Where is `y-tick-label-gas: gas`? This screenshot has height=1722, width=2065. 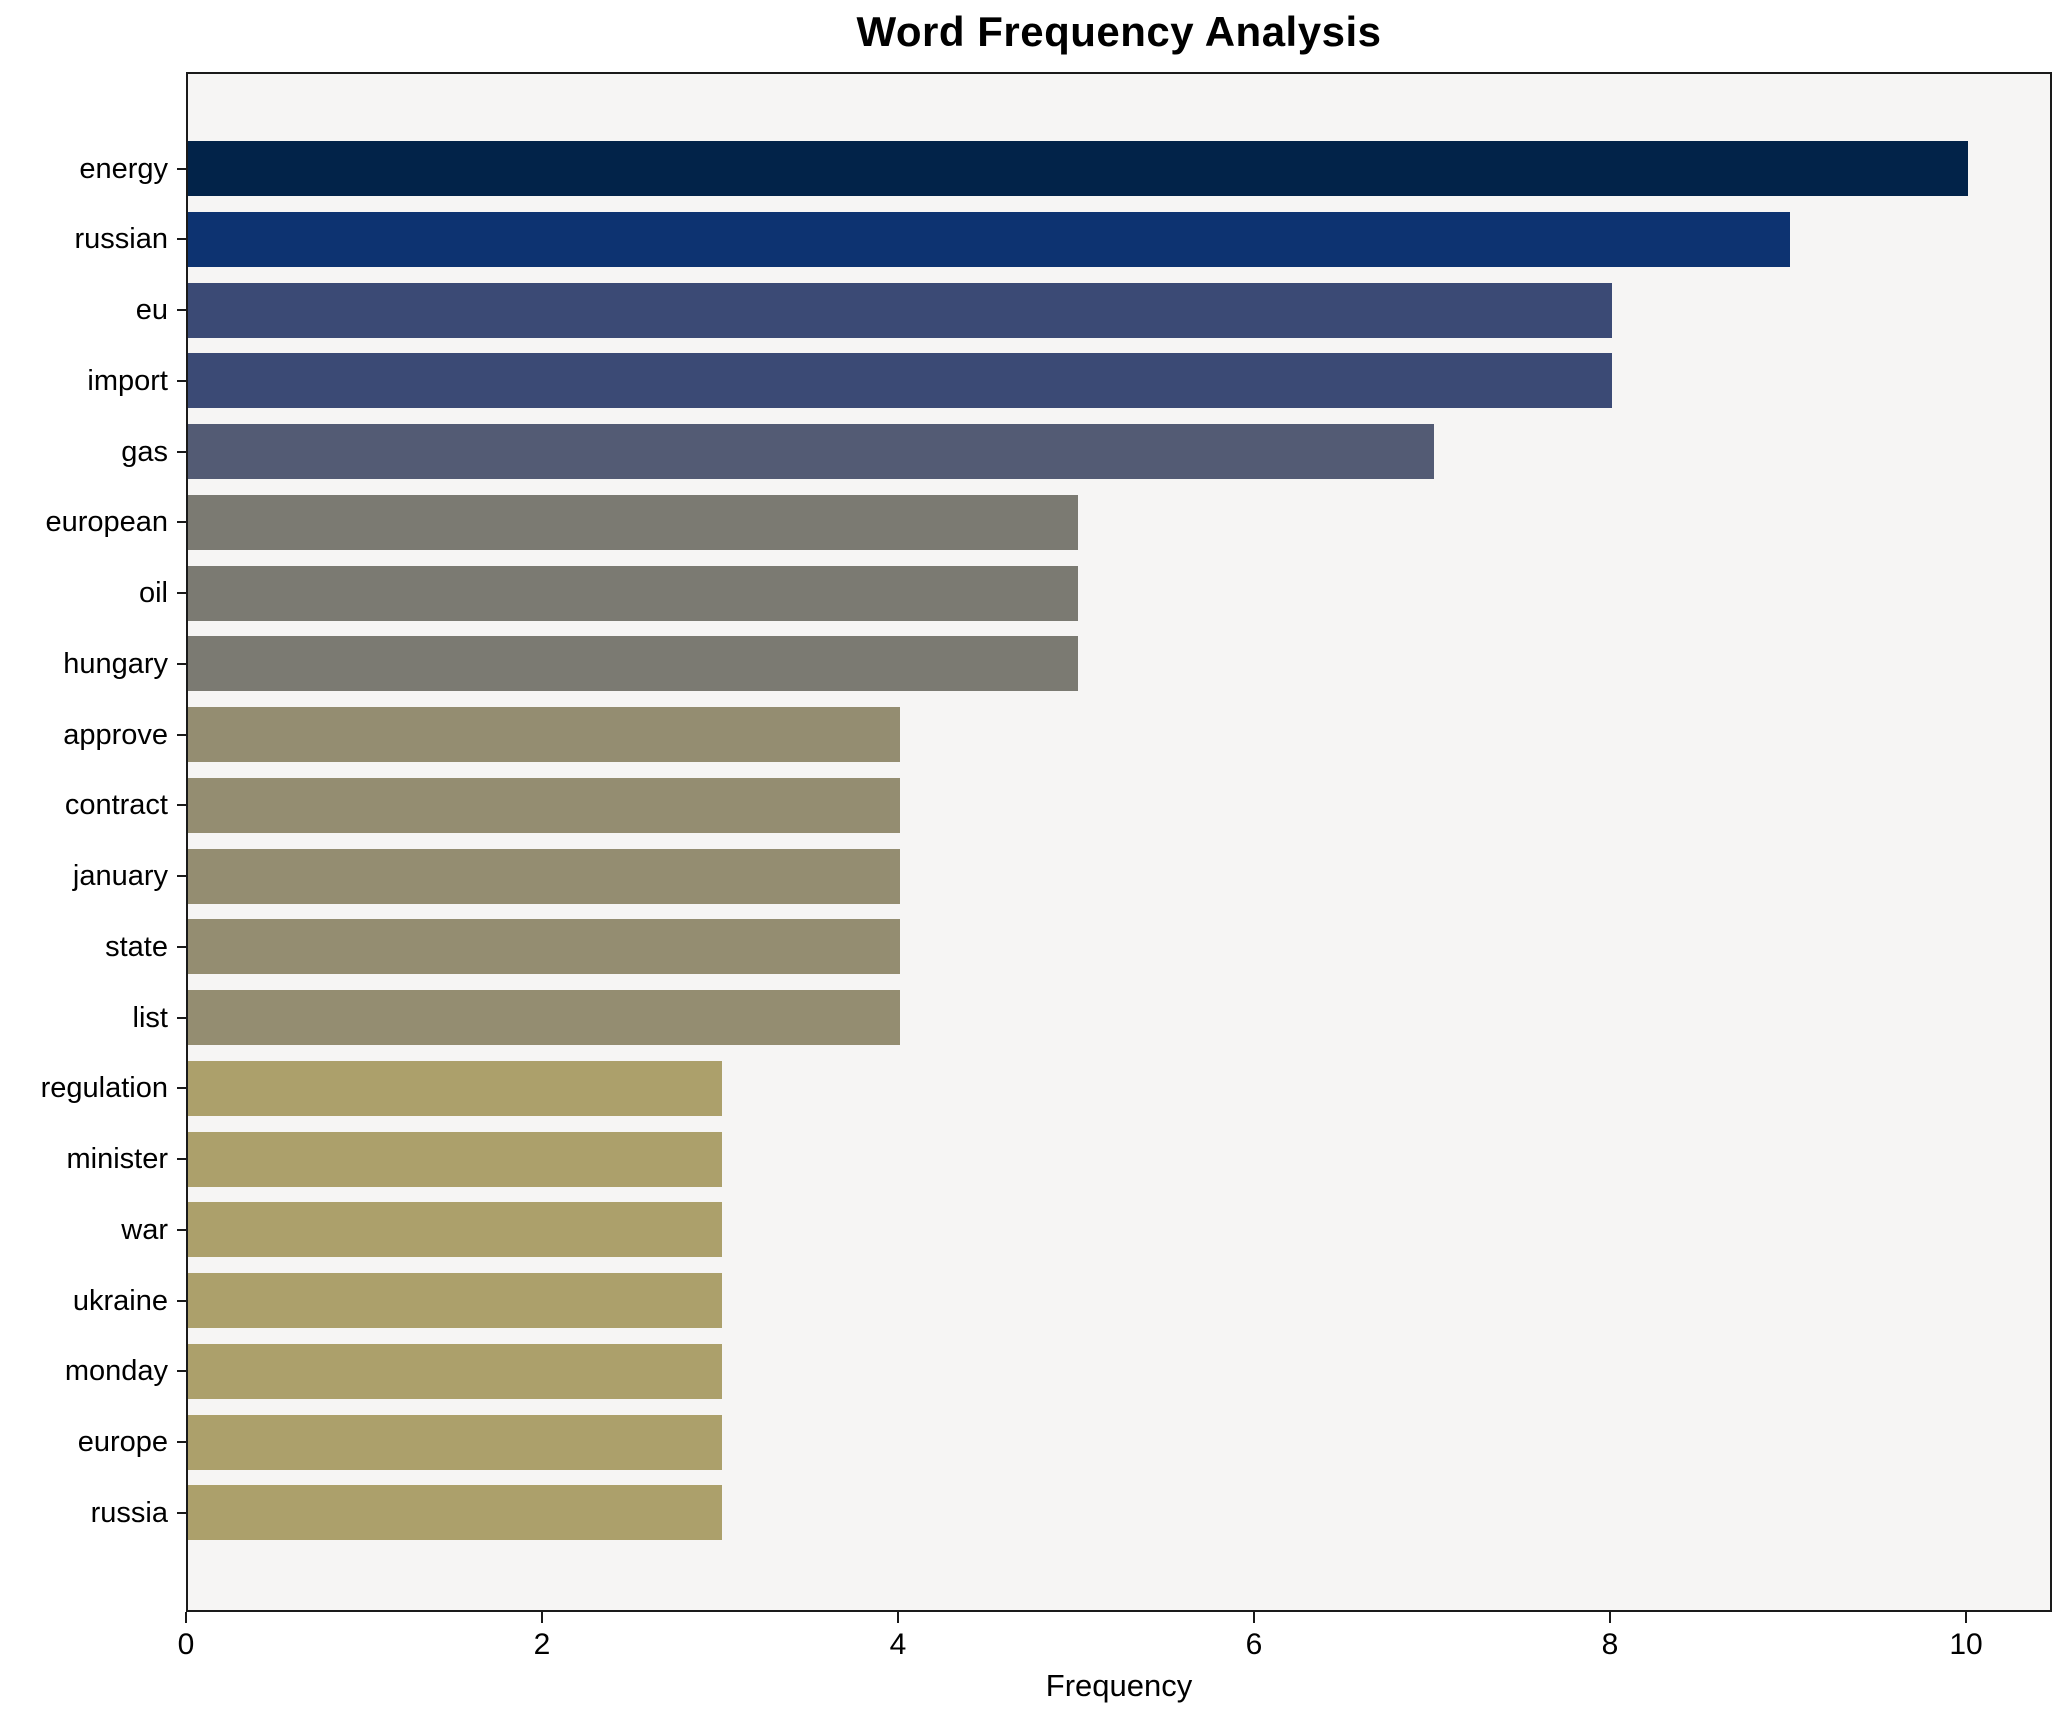
y-tick-label-gas: gas is located at coordinates (144, 451).